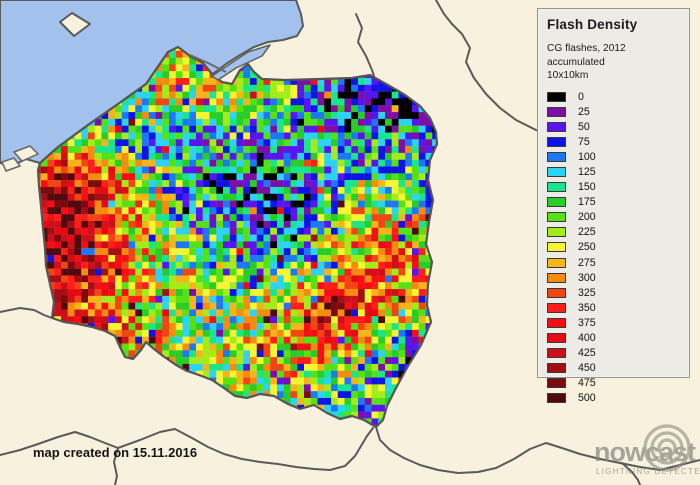 This screenshot has height=485, width=700. What do you see at coordinates (584, 112) in the screenshot?
I see `legend-value: 25` at bounding box center [584, 112].